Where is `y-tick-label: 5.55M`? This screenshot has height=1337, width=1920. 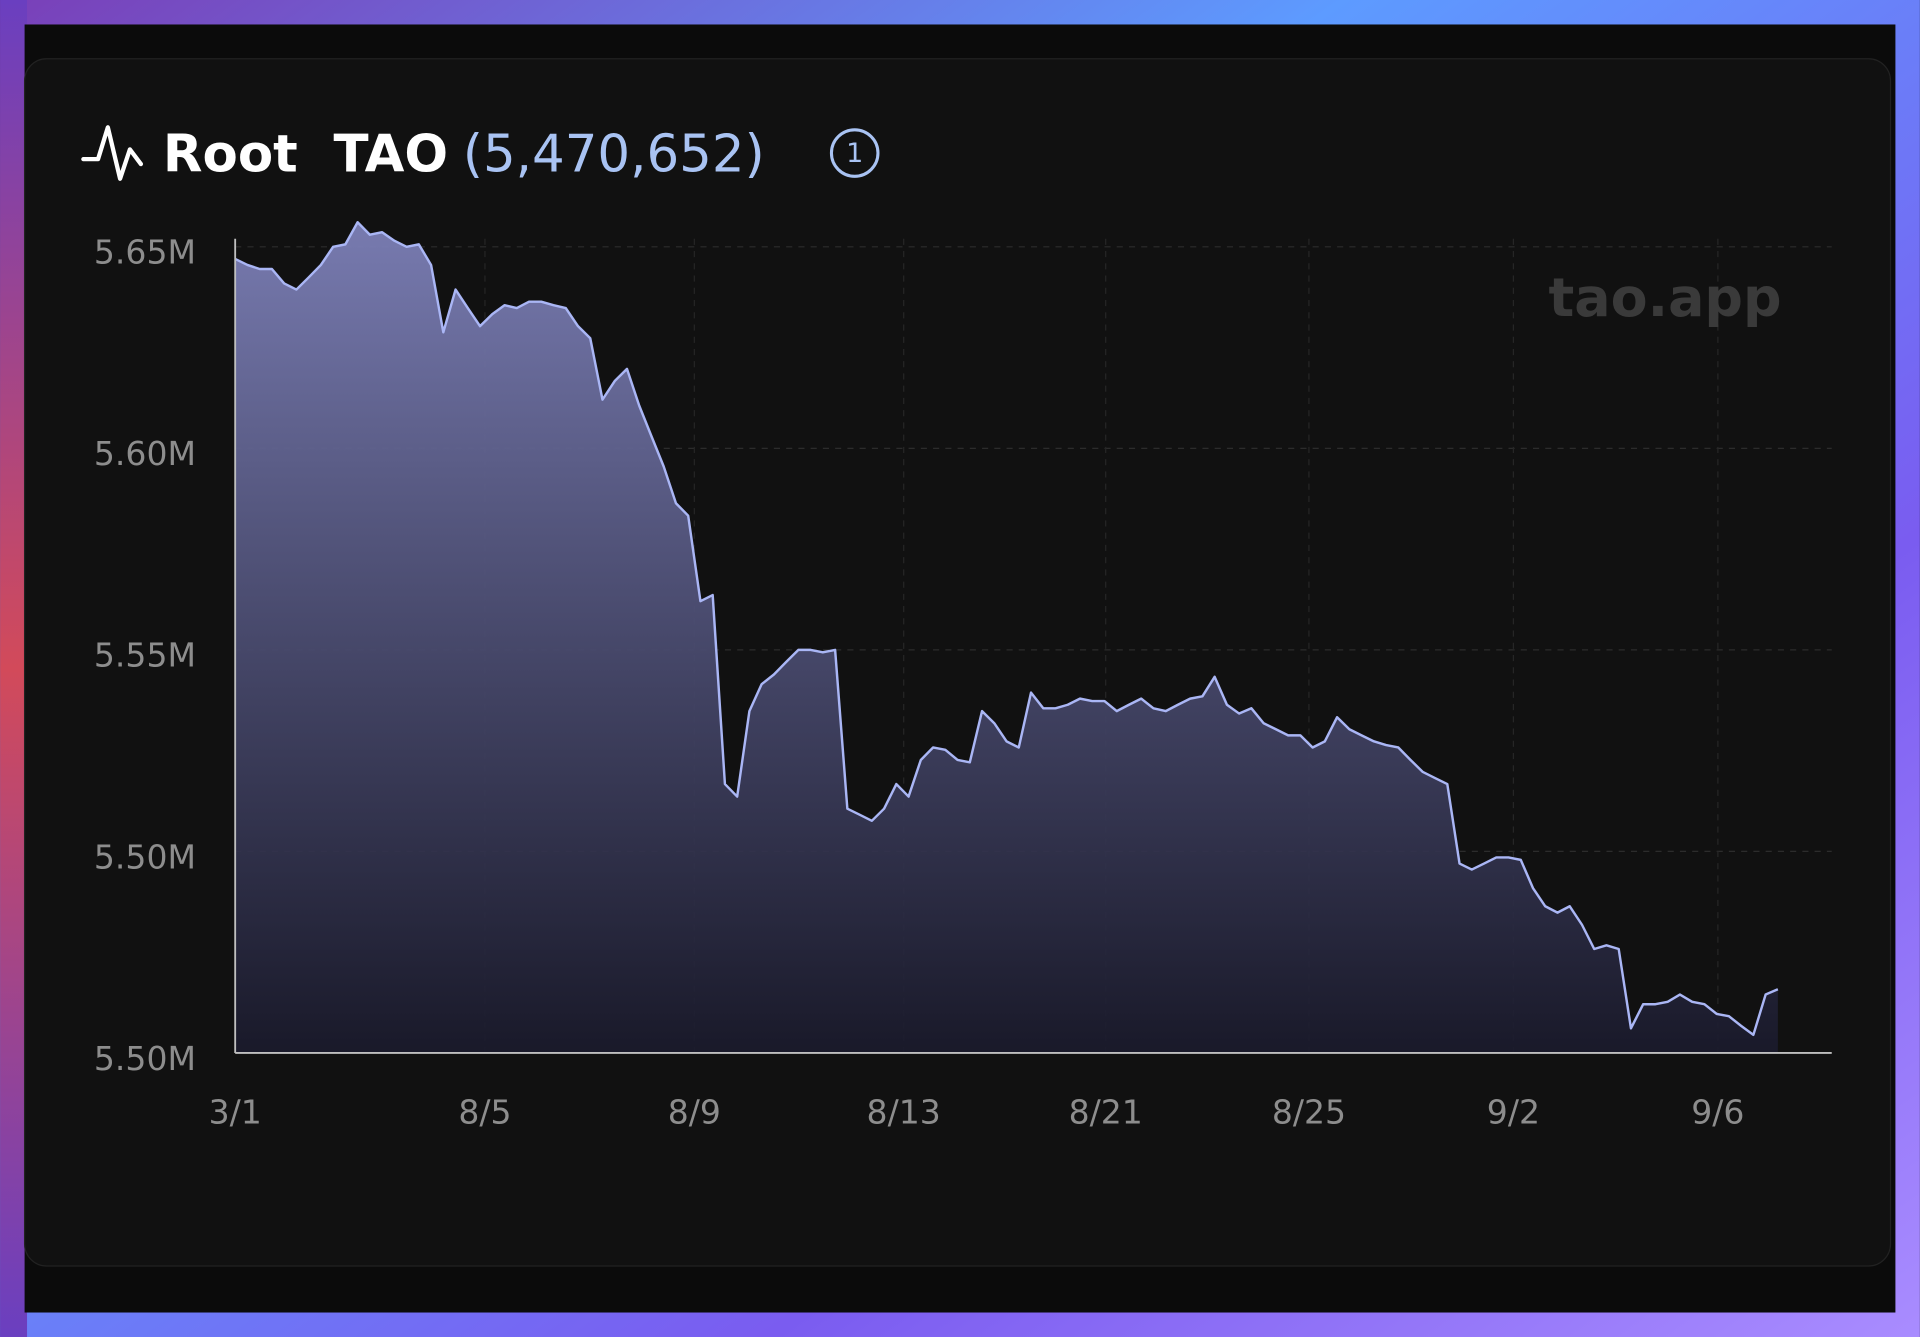
y-tick-label: 5.55M is located at coordinates (145, 655).